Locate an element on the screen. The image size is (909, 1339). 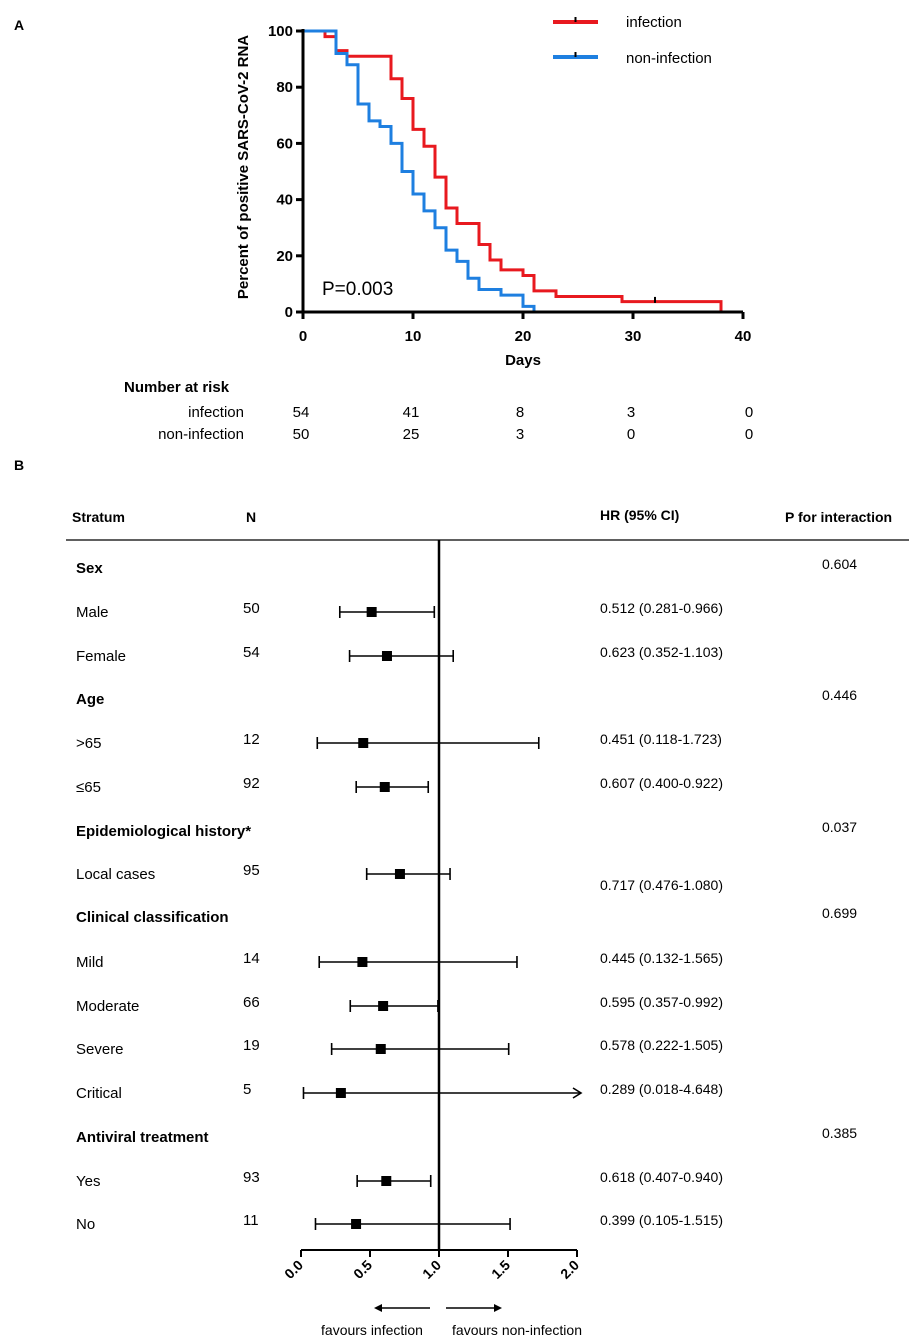
risk-value: 54 is located at coordinates (301, 412).